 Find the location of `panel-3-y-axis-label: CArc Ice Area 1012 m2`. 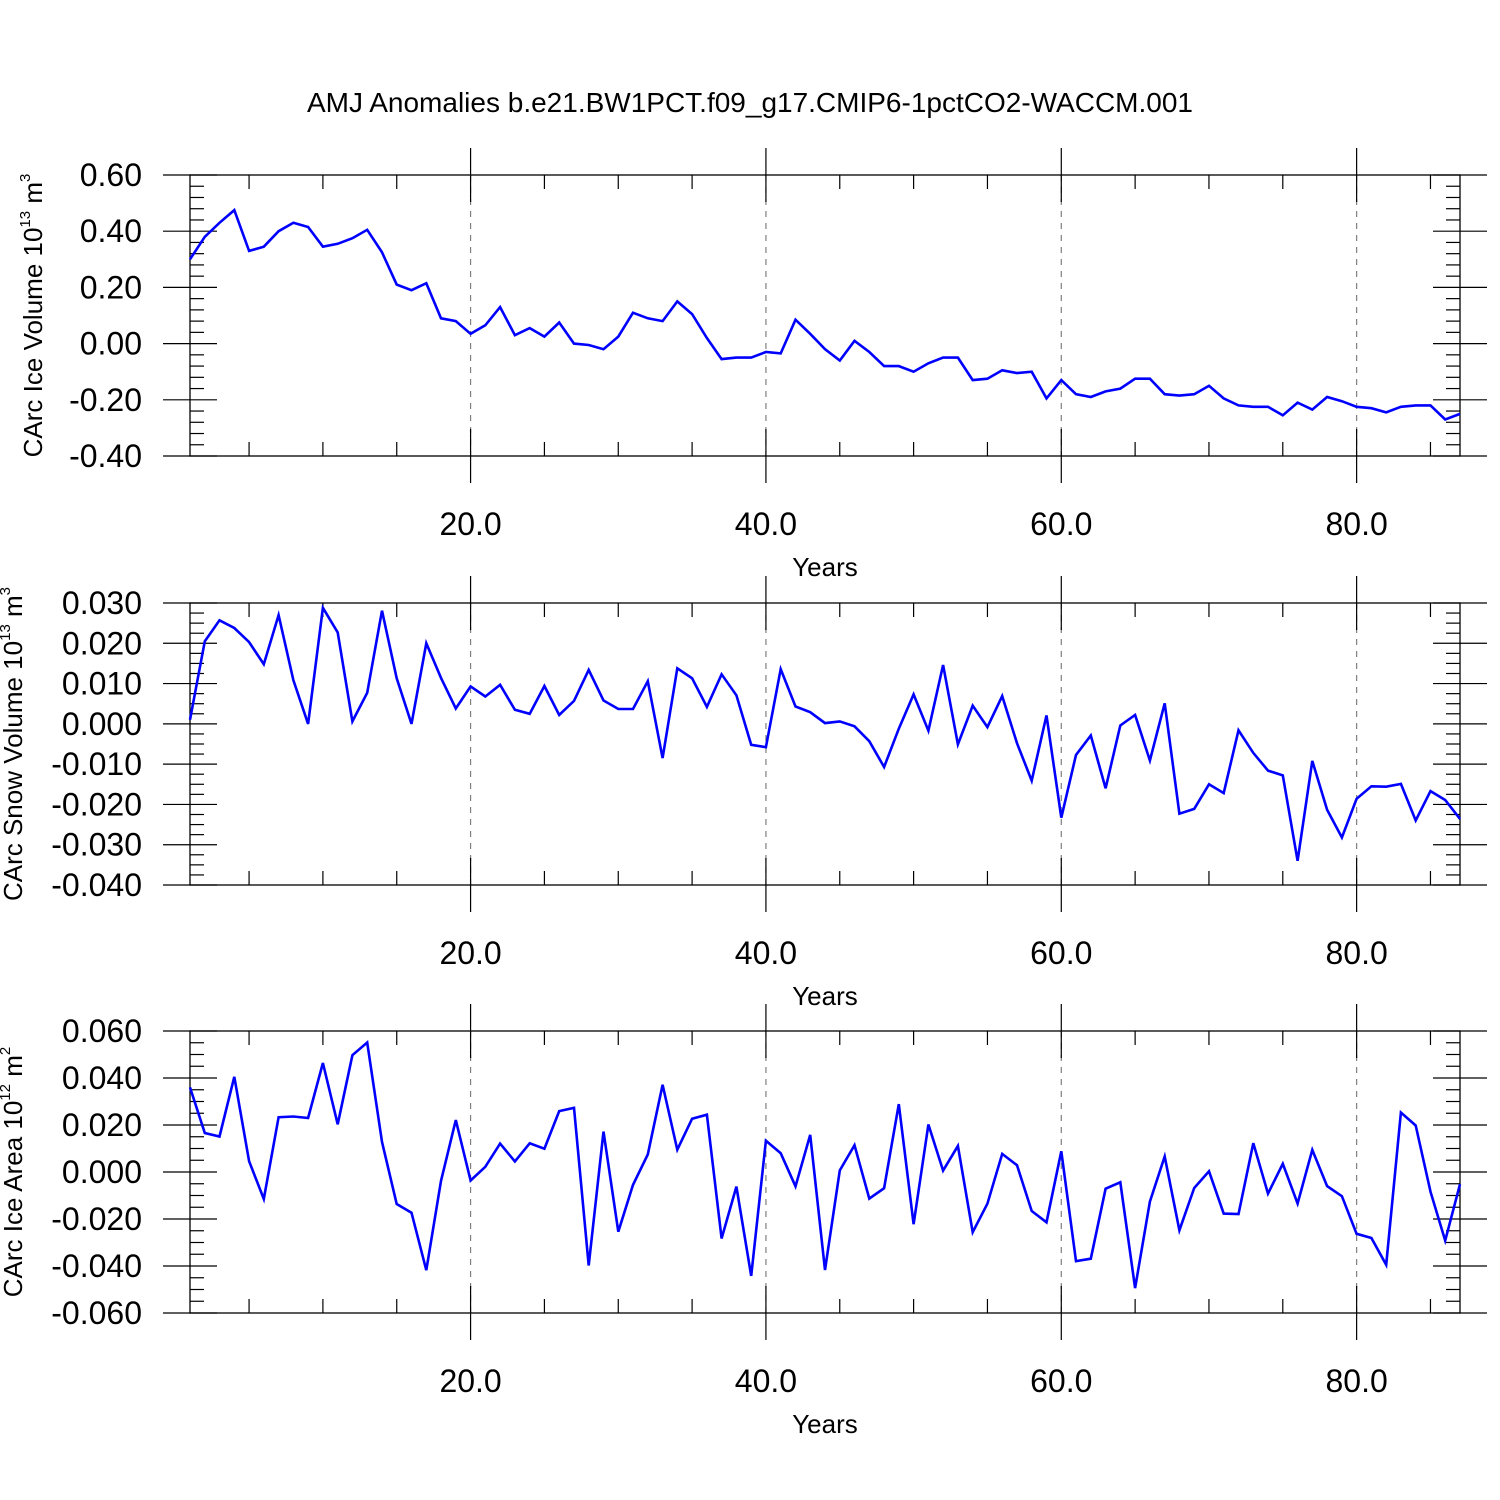

panel-3-y-axis-label: CArc Ice Area 1012 m2 is located at coordinates (14, 1172).